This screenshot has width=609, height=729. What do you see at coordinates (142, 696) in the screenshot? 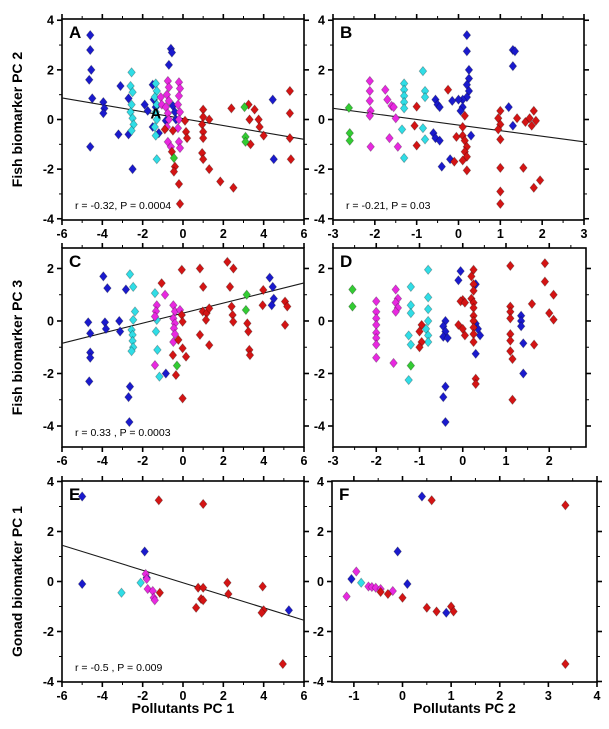
I see `x-tick-label: -2` at bounding box center [142, 696].